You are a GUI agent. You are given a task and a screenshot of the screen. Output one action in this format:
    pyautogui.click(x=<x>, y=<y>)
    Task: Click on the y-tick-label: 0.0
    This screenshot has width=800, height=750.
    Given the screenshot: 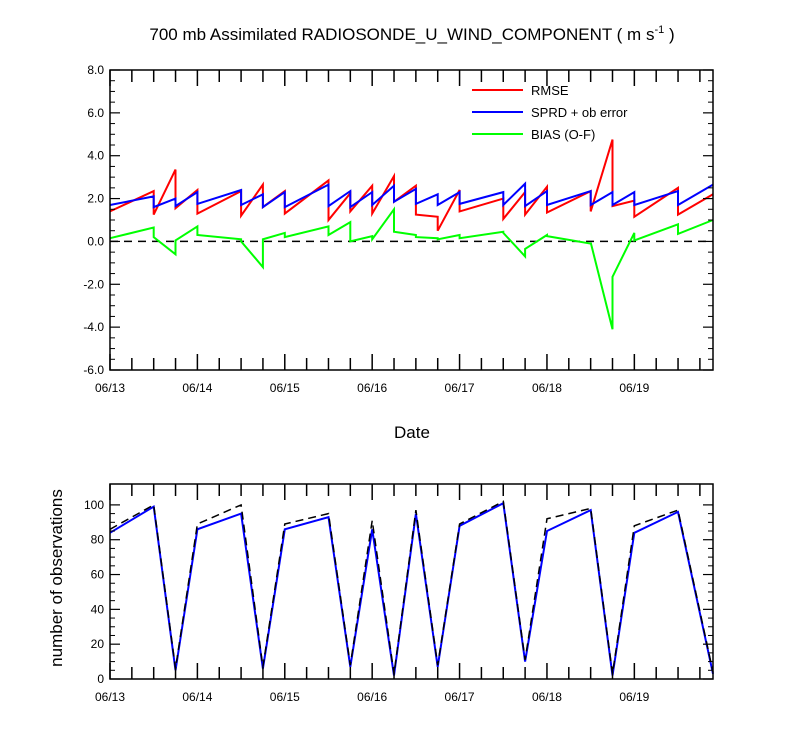 What is the action you would take?
    pyautogui.click(x=95, y=241)
    